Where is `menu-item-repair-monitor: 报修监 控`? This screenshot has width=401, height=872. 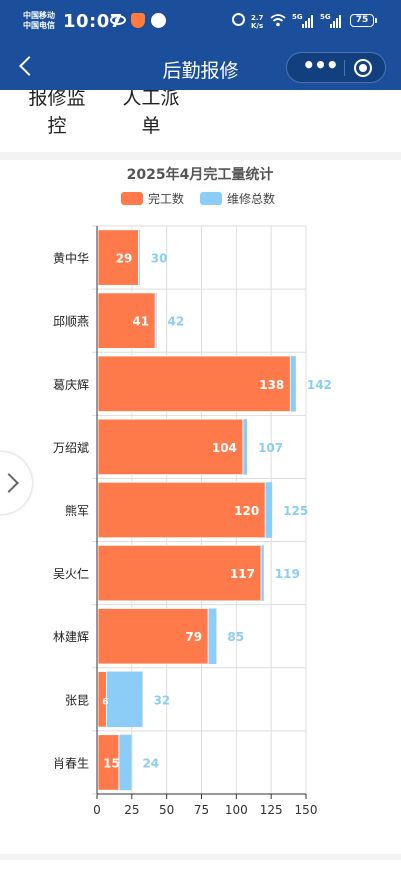 menu-item-repair-monitor: 报修监 控 is located at coordinates (57, 115).